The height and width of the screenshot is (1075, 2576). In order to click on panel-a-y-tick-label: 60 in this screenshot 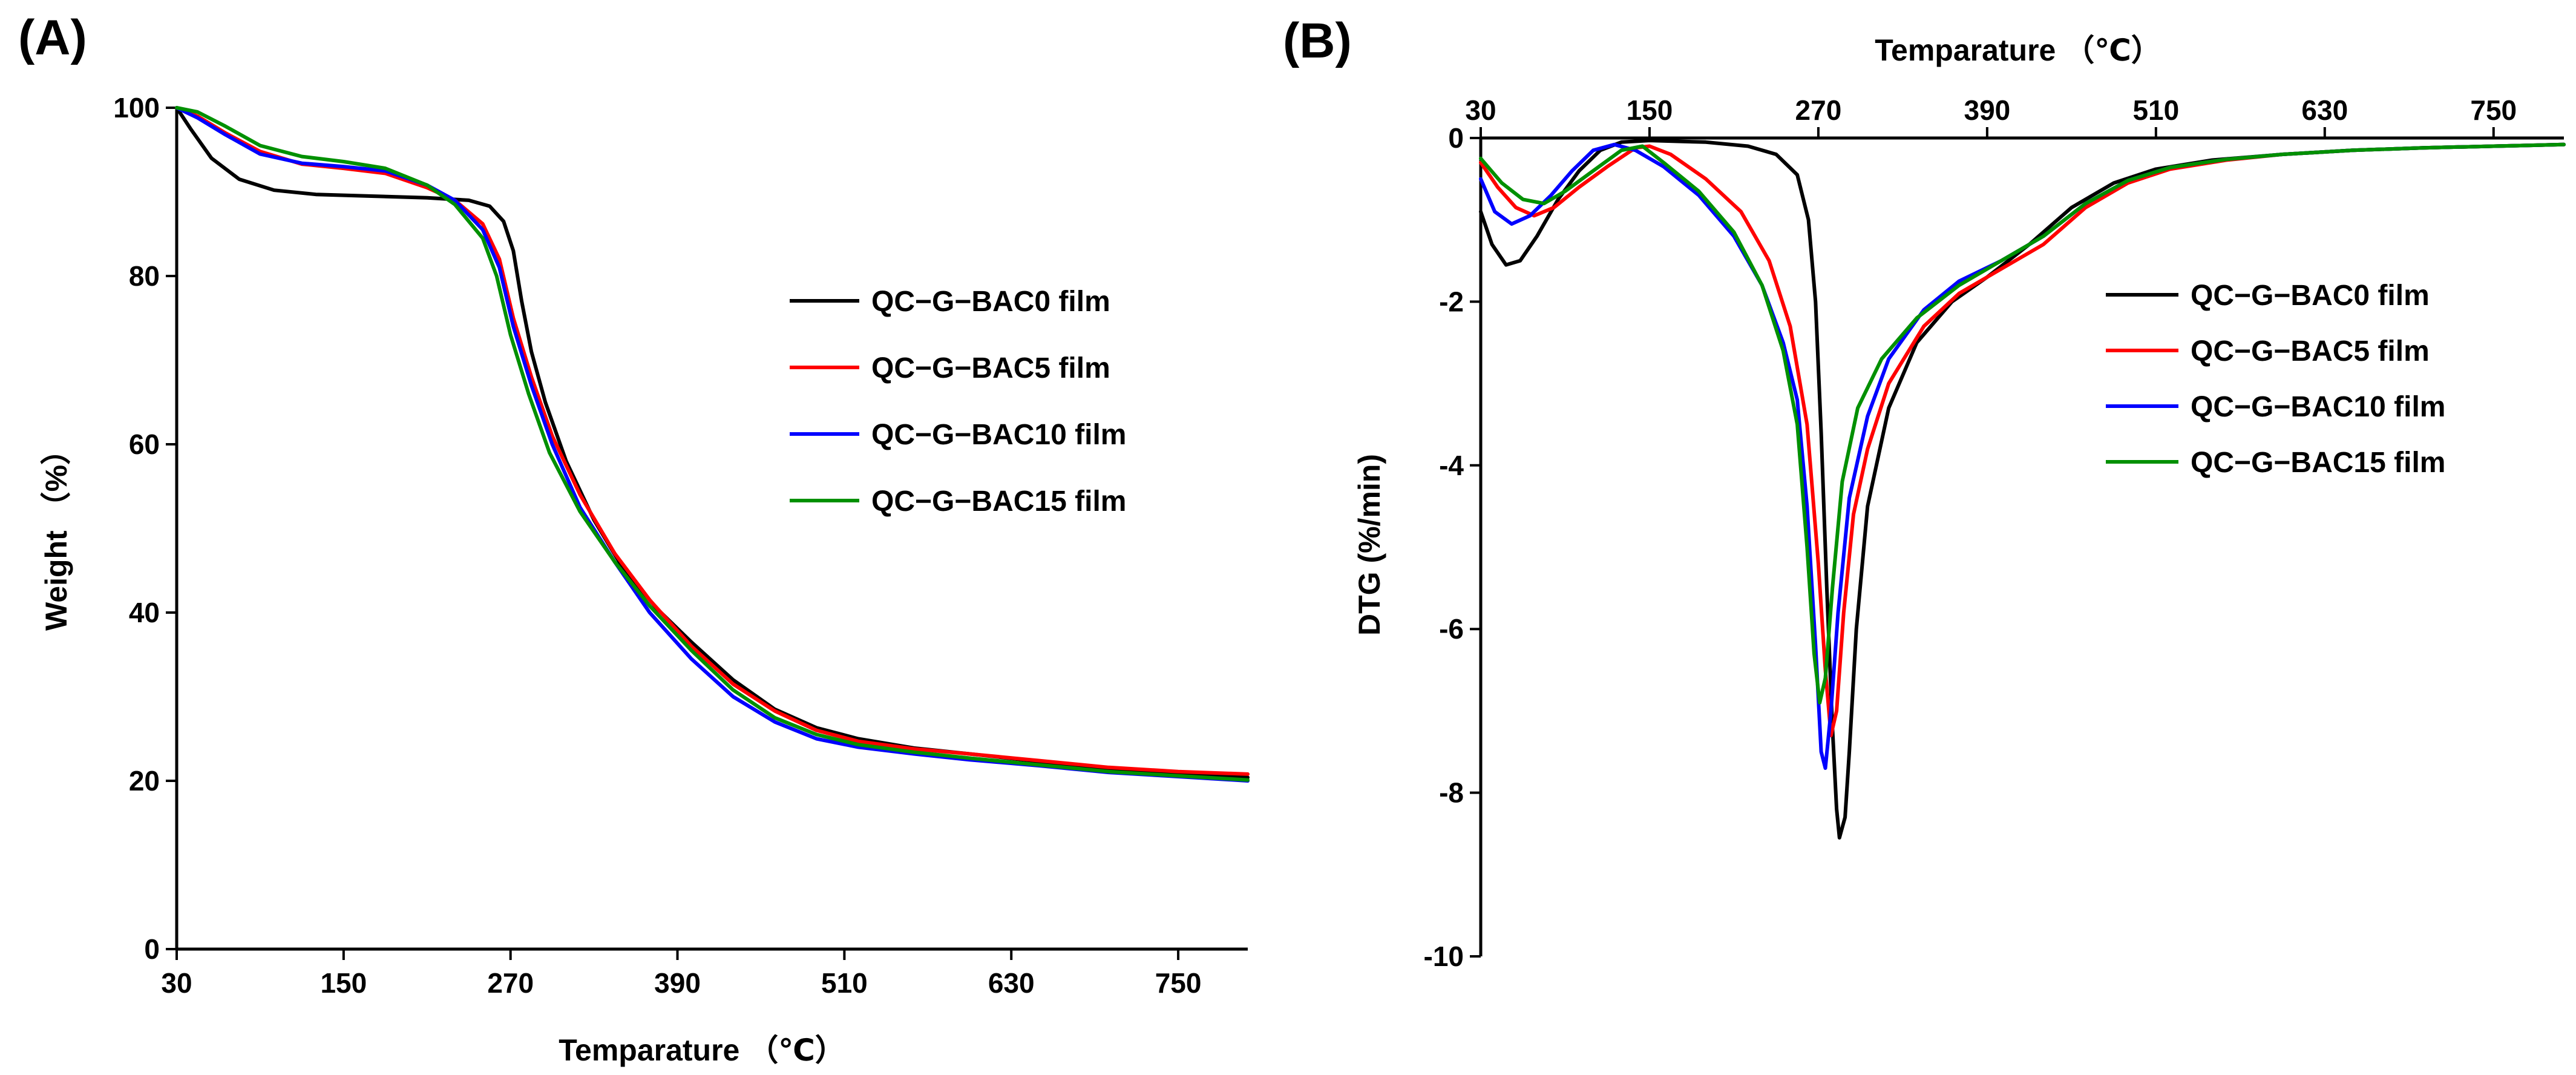, I will do `click(144, 445)`.